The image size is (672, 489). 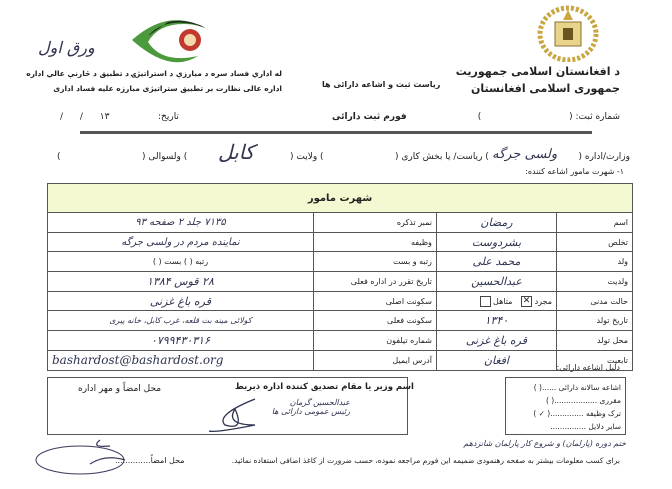 I want to click on ministry-label: وزارت/اداره (, so click(x=604, y=157).